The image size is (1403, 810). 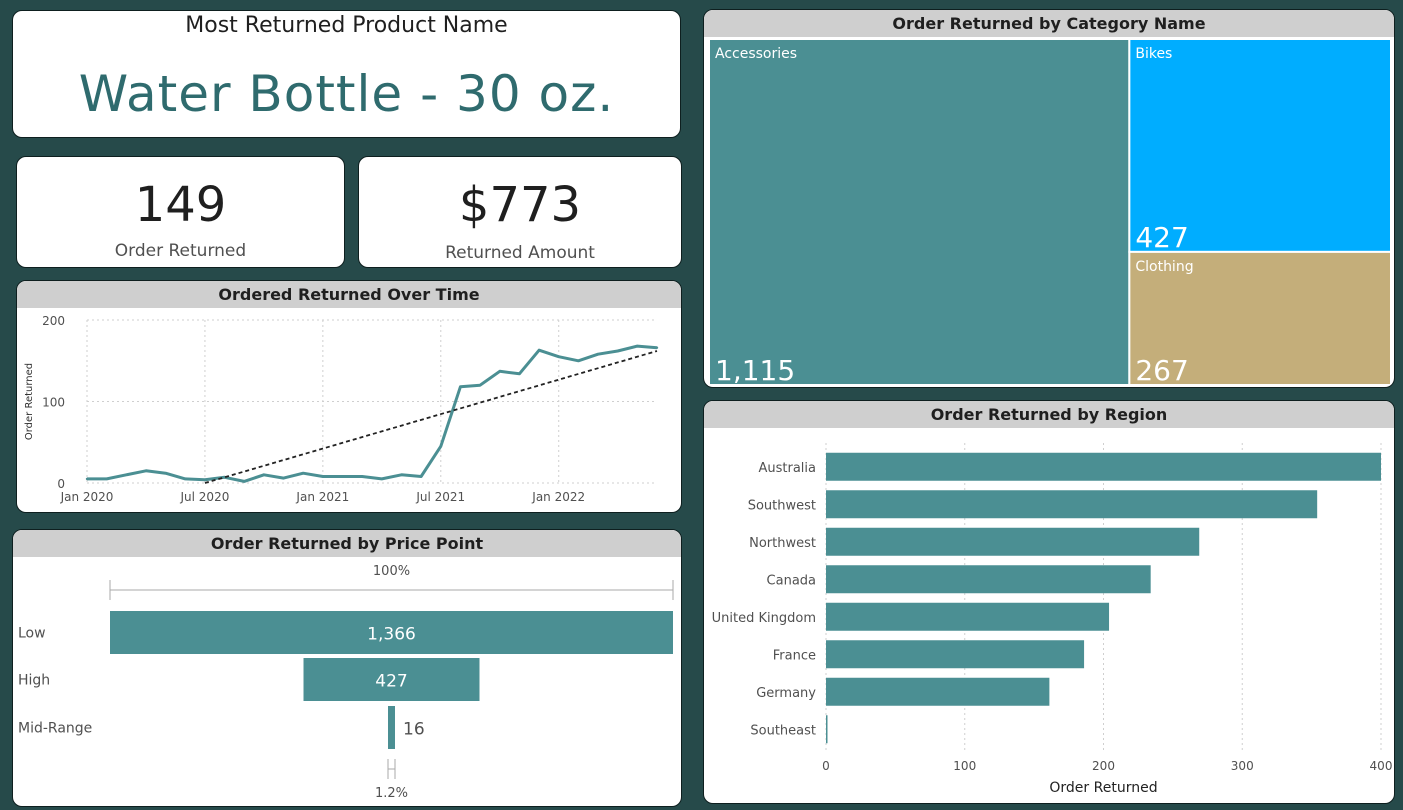 What do you see at coordinates (787, 468) in the screenshot?
I see `region-label: Australia` at bounding box center [787, 468].